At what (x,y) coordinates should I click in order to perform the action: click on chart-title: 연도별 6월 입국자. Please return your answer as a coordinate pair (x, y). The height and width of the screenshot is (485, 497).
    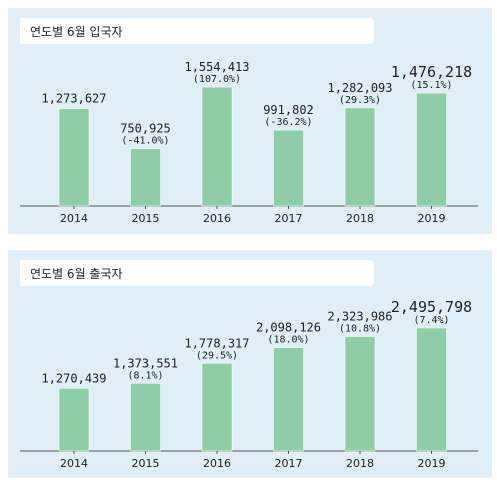
    Looking at the image, I should click on (76, 32).